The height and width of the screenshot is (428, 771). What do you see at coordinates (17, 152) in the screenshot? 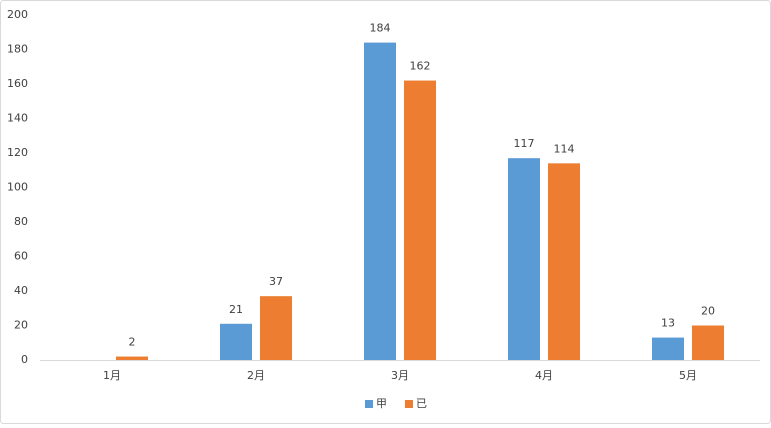
I see `y-tick-label: 120` at bounding box center [17, 152].